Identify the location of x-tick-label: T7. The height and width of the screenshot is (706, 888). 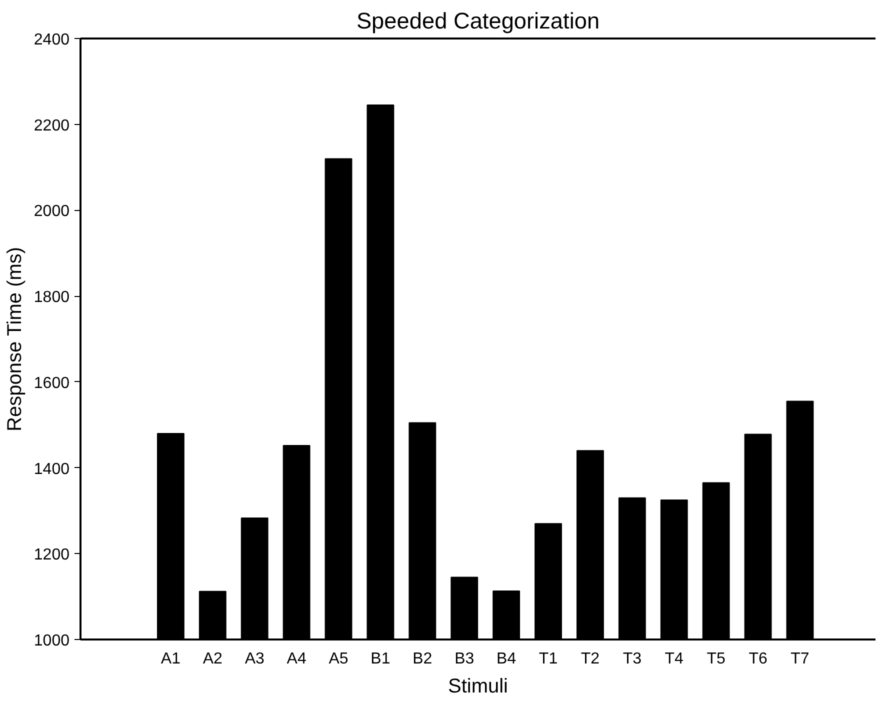
(800, 659).